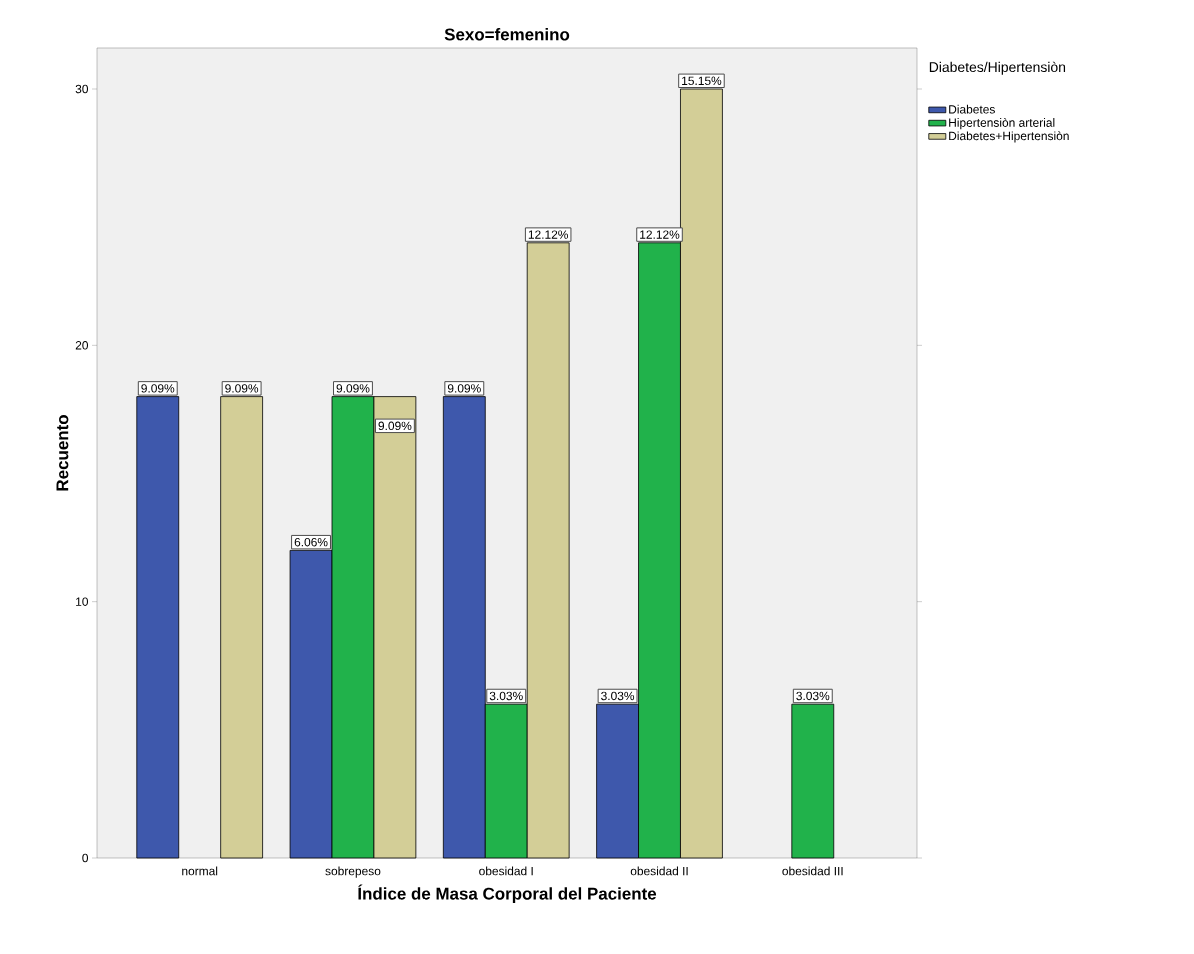 The height and width of the screenshot is (954, 1194). Describe the element at coordinates (62, 453) in the screenshot. I see `y-axis-title: Recuento` at that location.